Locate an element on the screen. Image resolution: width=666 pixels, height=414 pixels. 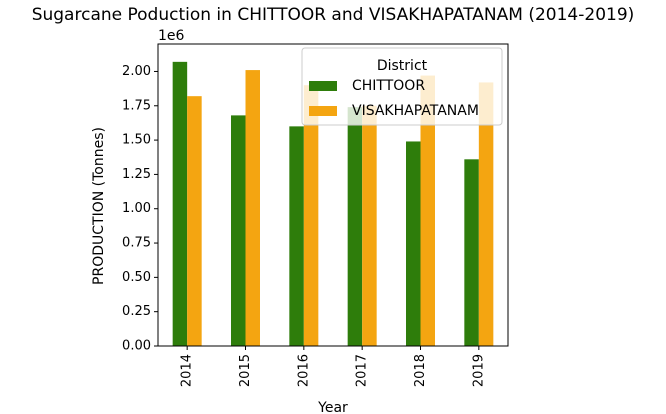
bar-visakhapatanam-2019 is located at coordinates (486, 214).